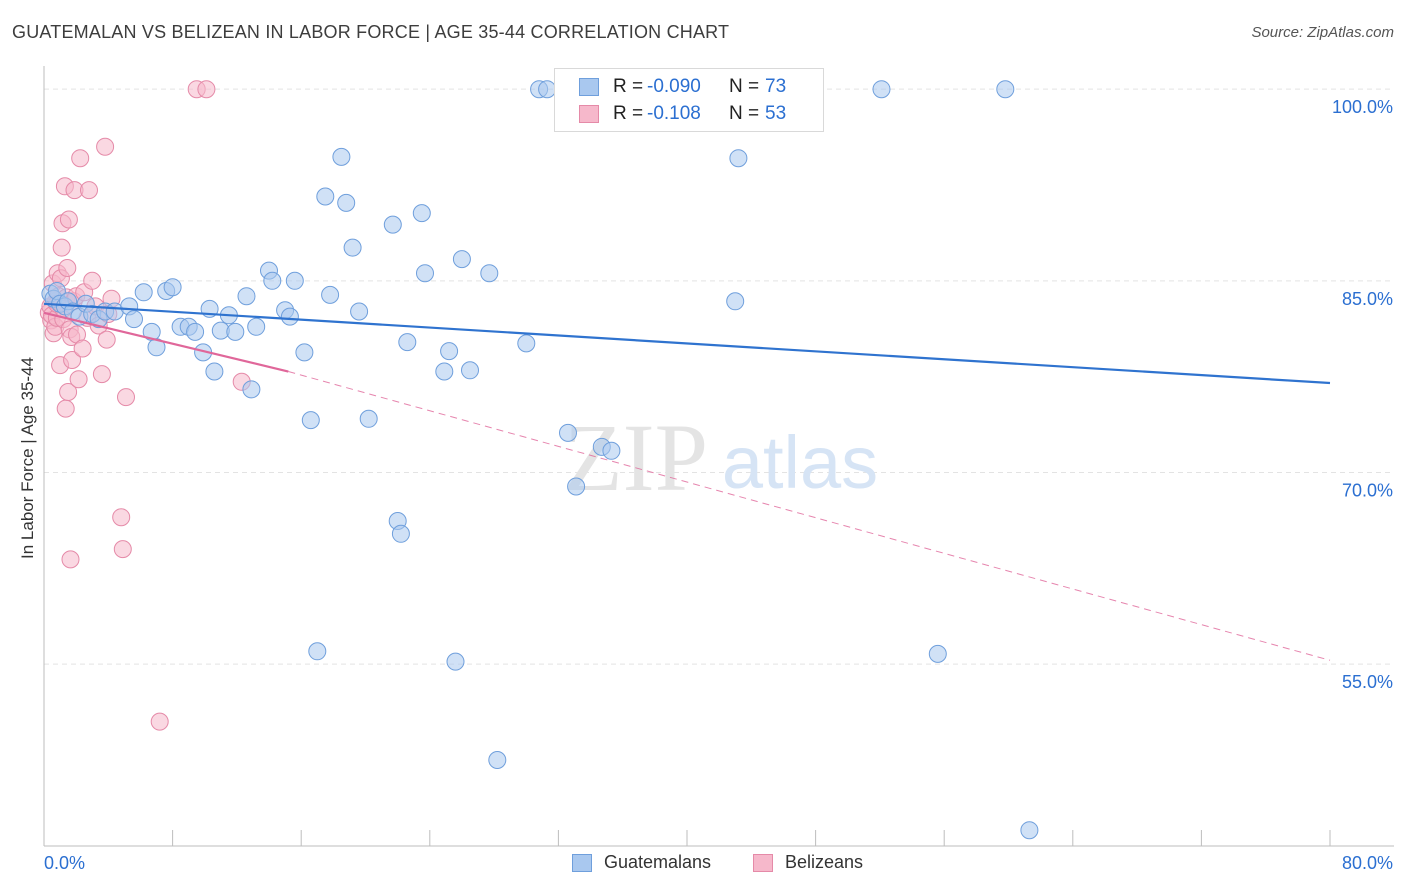  What do you see at coordinates (1367, 490) in the screenshot?
I see `y-tick-label: 70.0%` at bounding box center [1367, 490].